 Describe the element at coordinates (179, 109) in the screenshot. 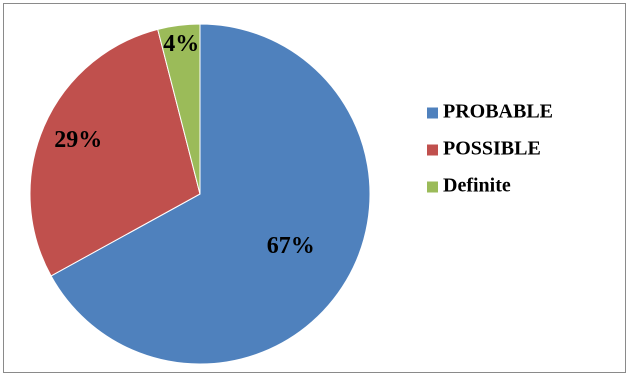

I see `pie-slice-definite` at that location.